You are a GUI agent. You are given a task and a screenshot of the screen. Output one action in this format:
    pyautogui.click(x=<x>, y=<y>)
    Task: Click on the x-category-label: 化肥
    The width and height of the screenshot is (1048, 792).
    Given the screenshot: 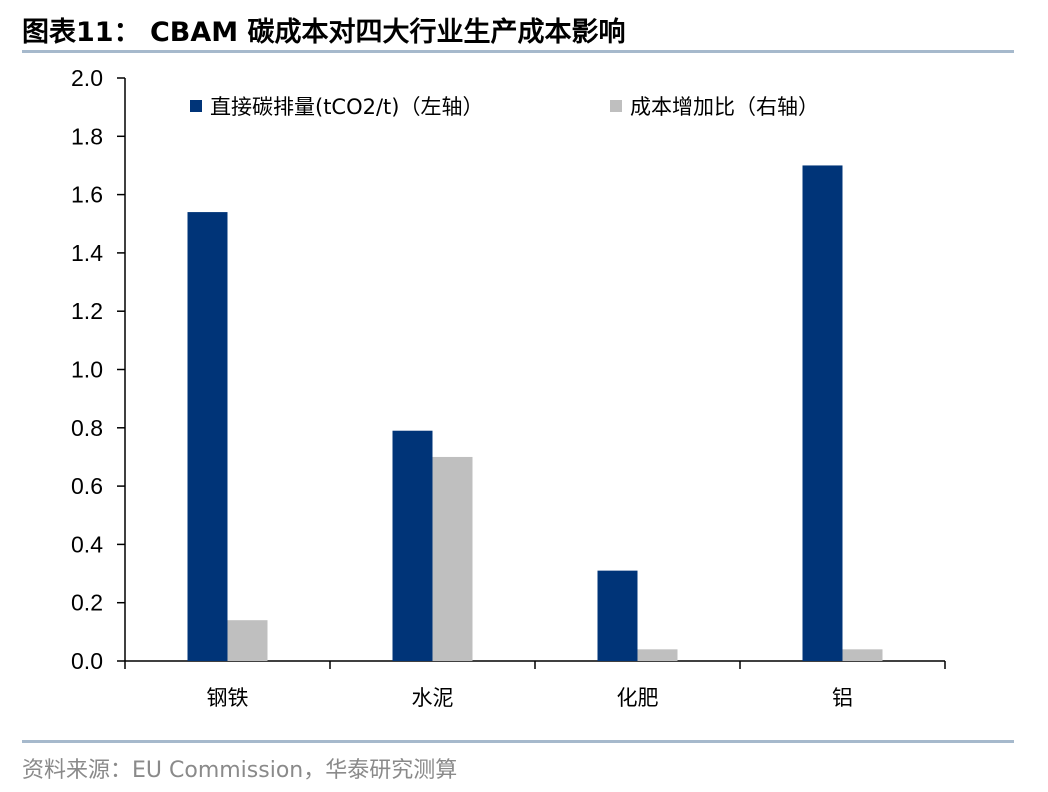 What is the action you would take?
    pyautogui.click(x=638, y=698)
    